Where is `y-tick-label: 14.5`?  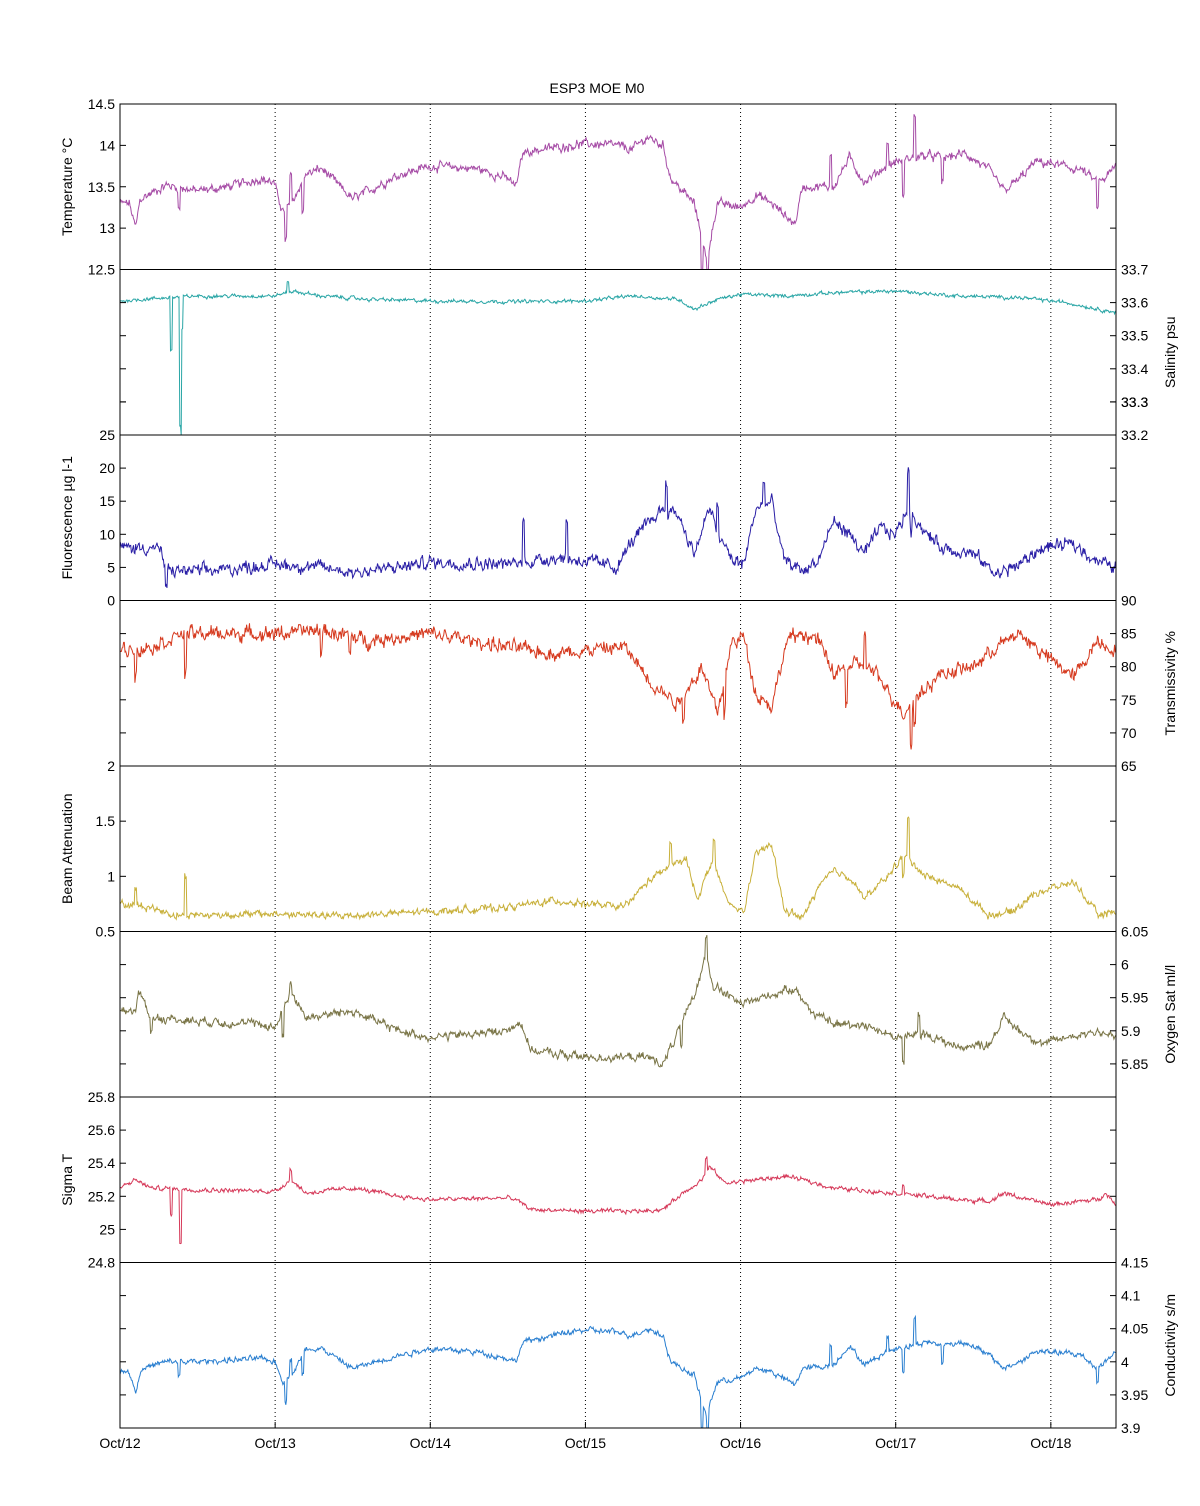 y-tick-label: 14.5 is located at coordinates (101, 104).